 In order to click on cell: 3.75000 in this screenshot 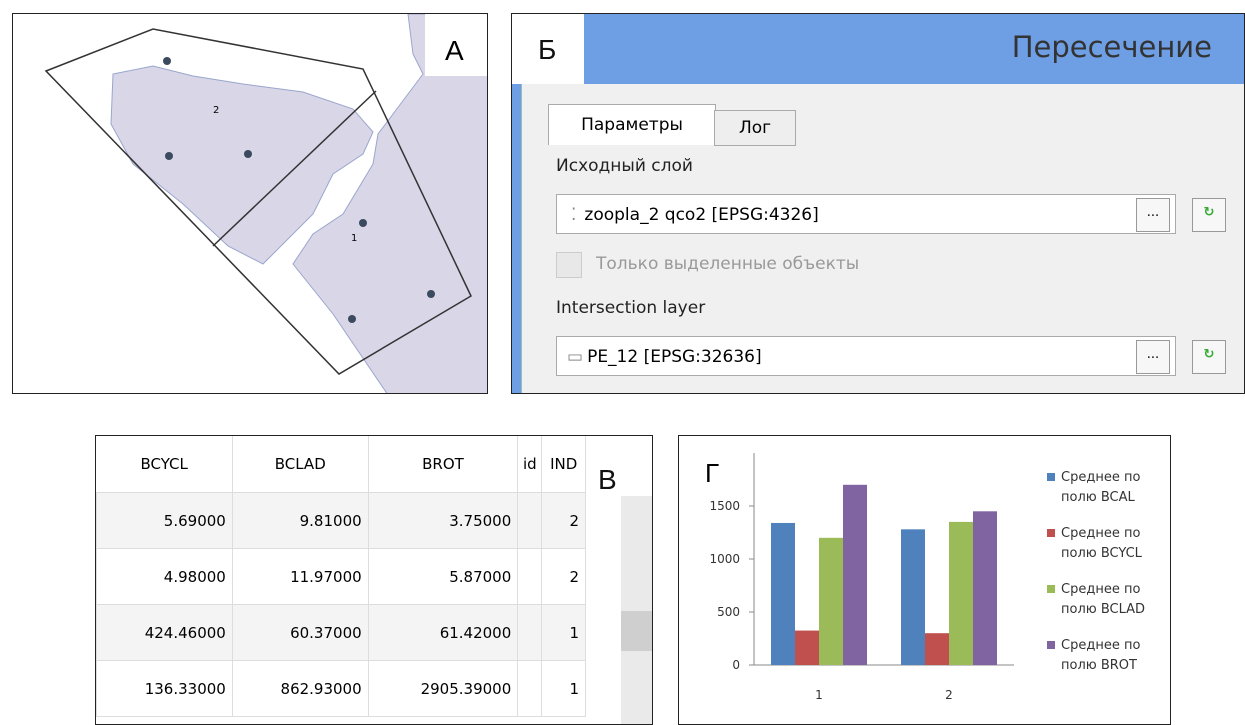, I will do `click(443, 520)`.